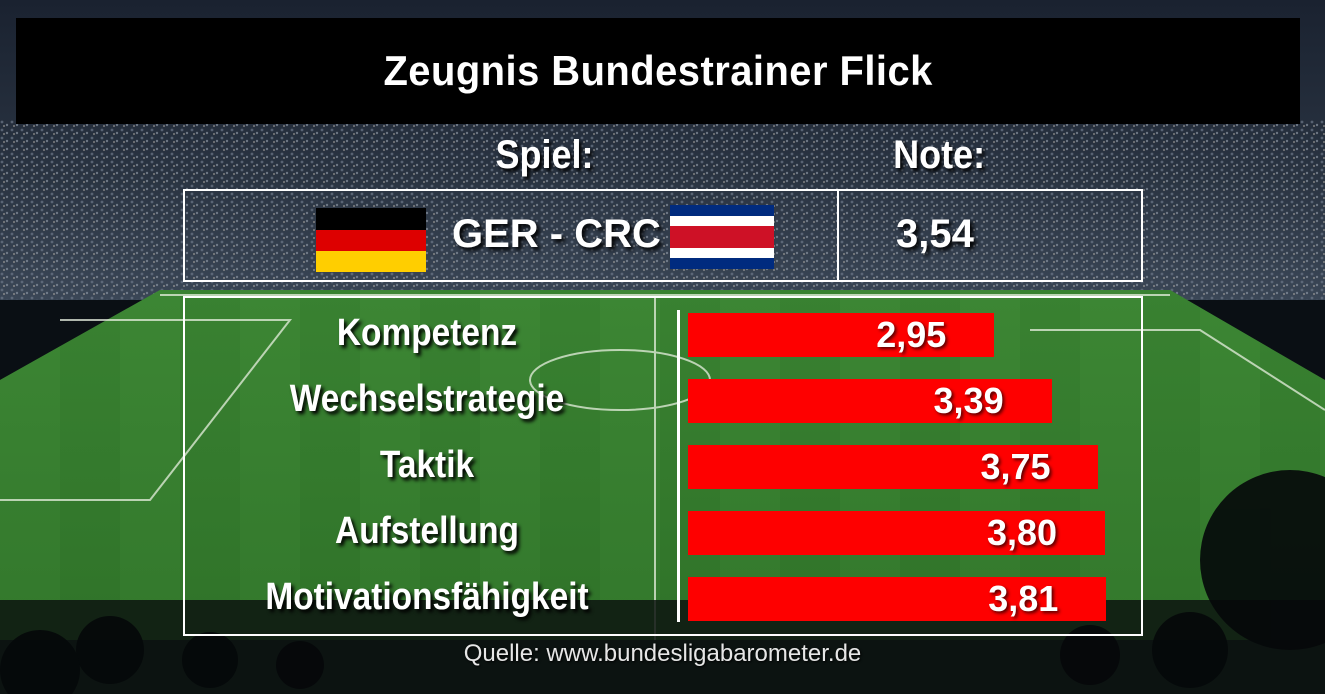 The height and width of the screenshot is (694, 1325). What do you see at coordinates (911, 334) in the screenshot?
I see `bar-value-label: 2,95` at bounding box center [911, 334].